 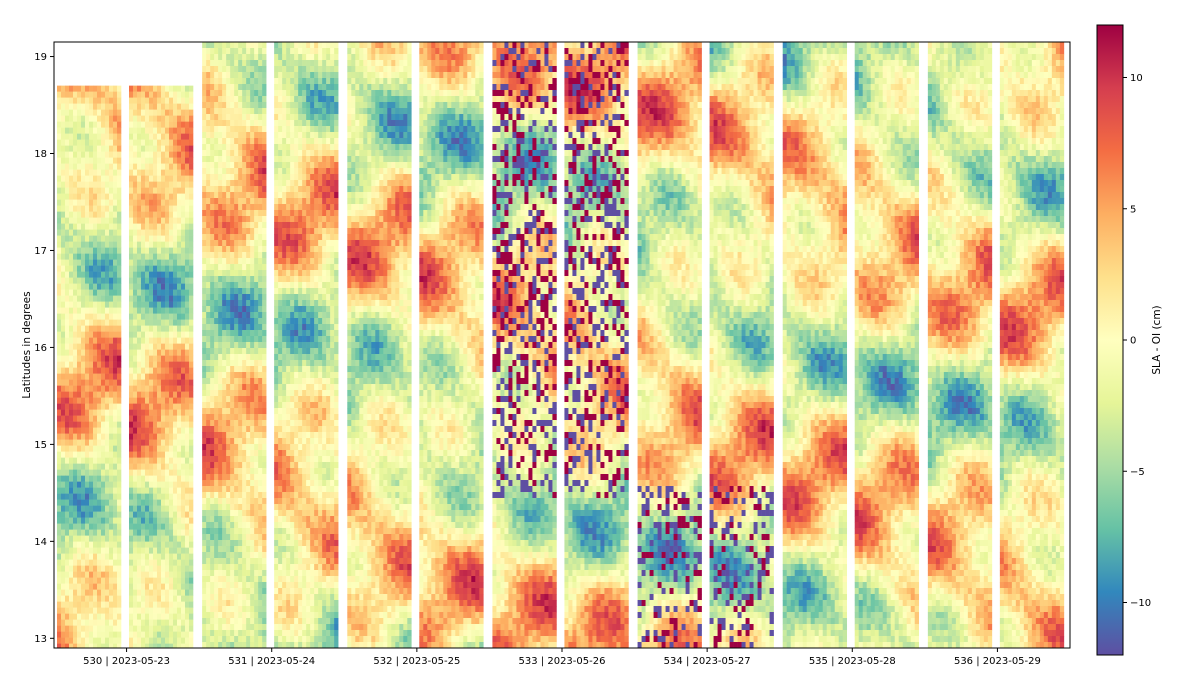 What do you see at coordinates (40, 542) in the screenshot?
I see `y-tick-label: 14` at bounding box center [40, 542].